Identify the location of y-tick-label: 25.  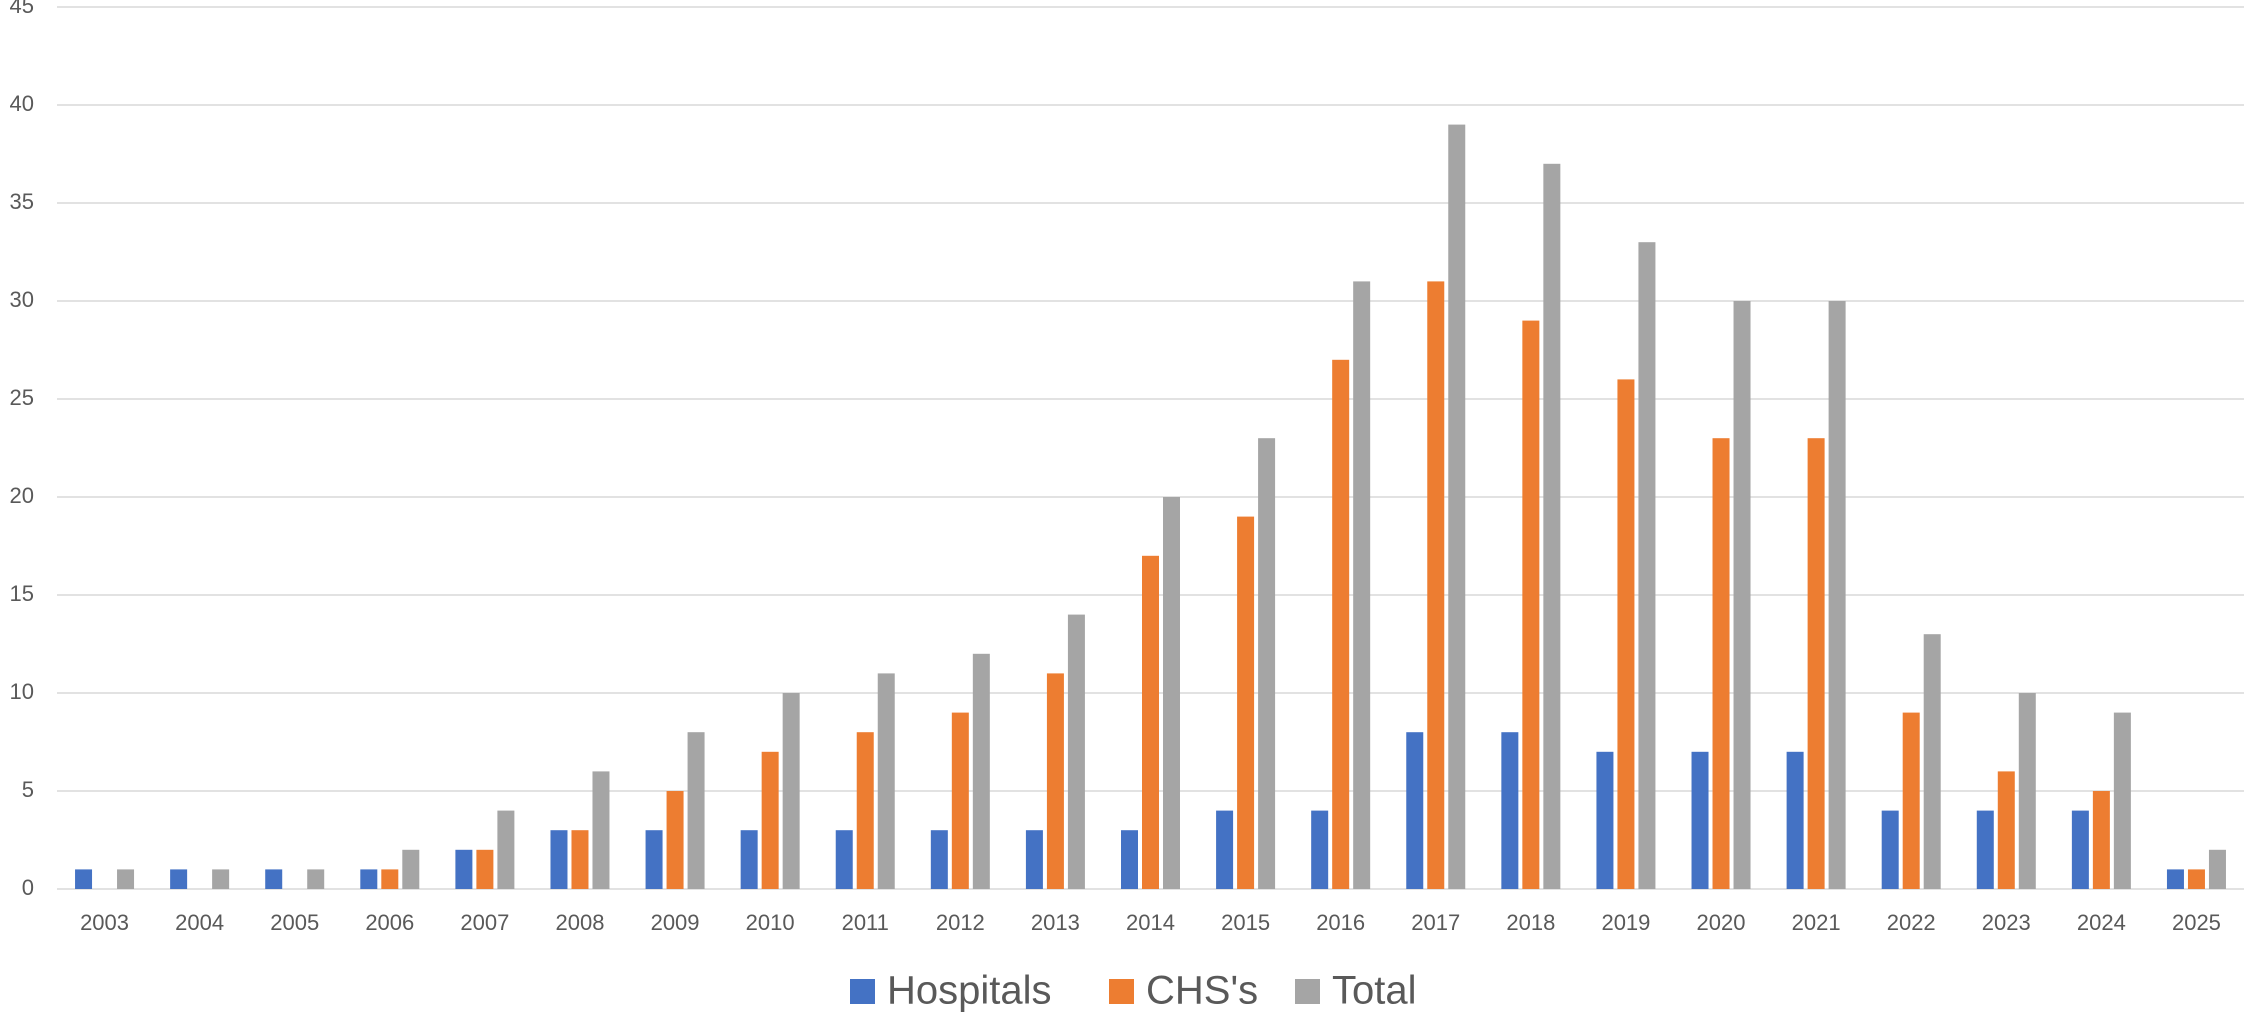
(22, 397).